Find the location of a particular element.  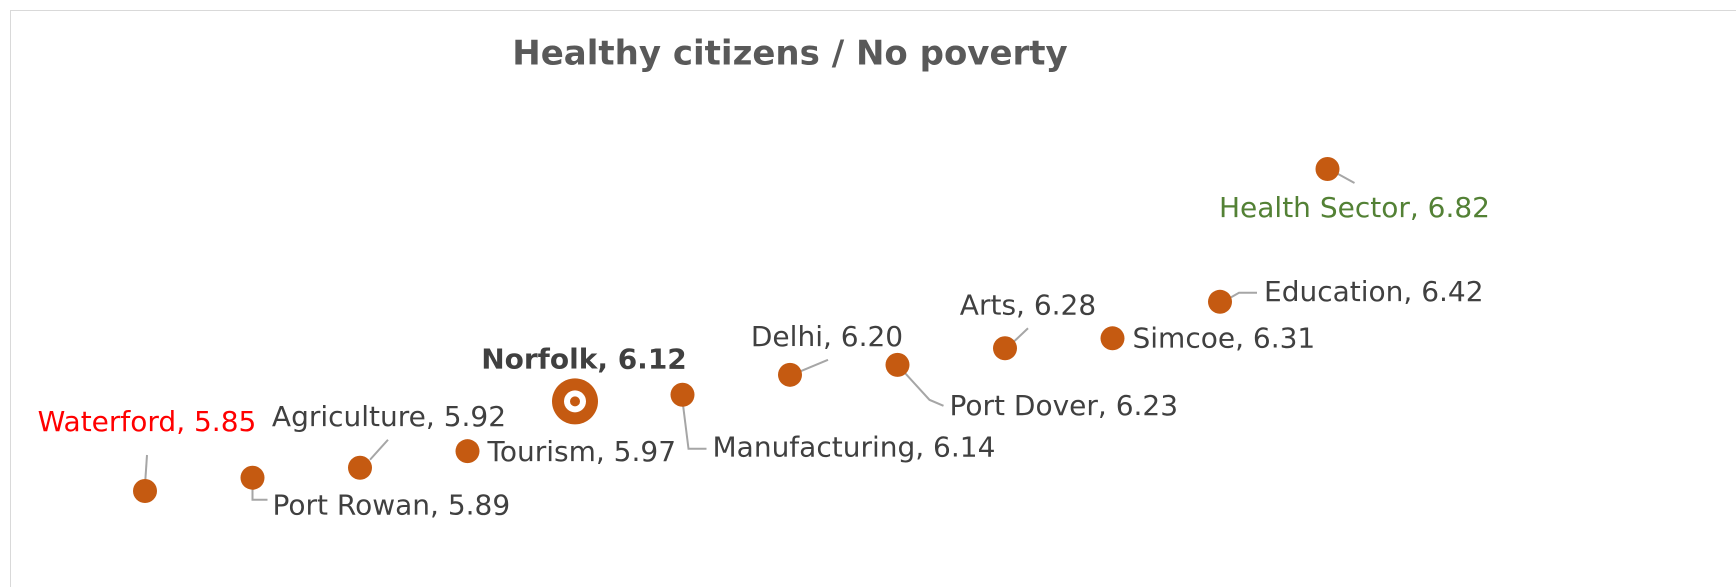

data-label: Norfolk, 6.12 is located at coordinates (584, 358).